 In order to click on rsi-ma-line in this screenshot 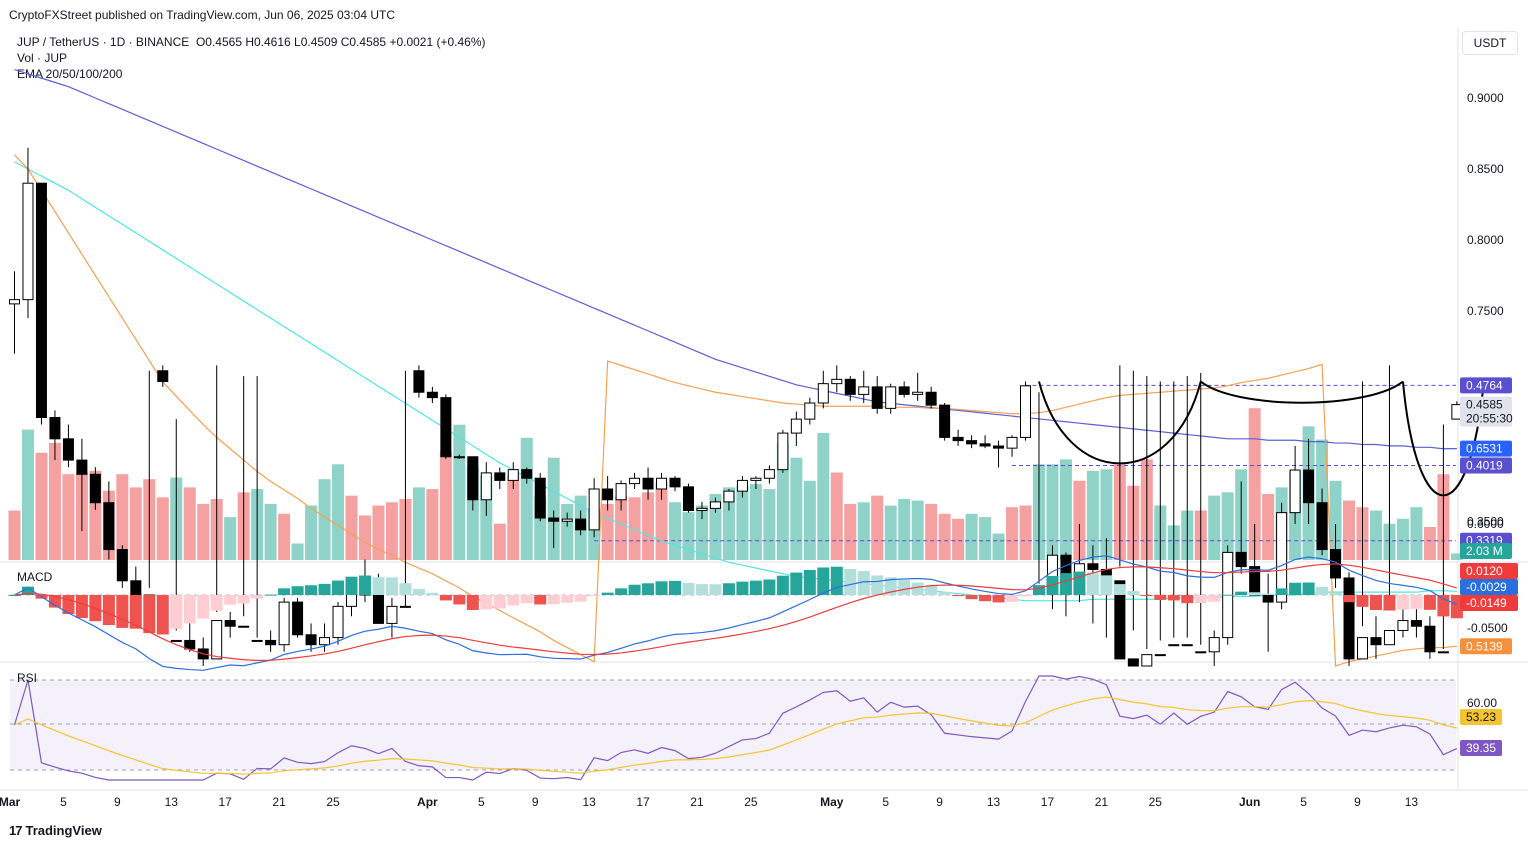, I will do `click(735, 735)`.